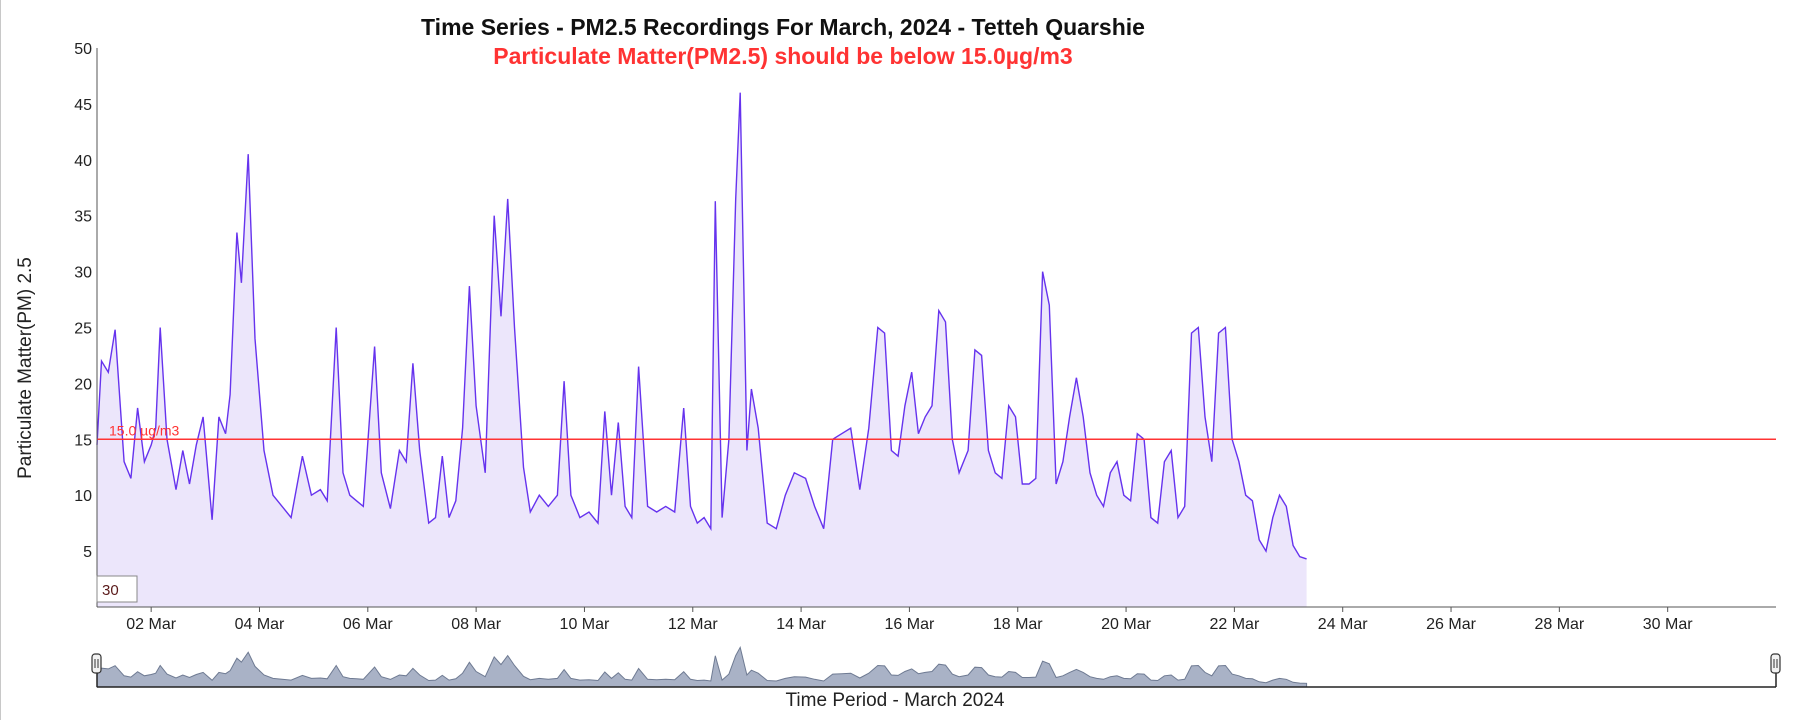  What do you see at coordinates (585, 624) in the screenshot?
I see `x-tick-label: 10 Mar` at bounding box center [585, 624].